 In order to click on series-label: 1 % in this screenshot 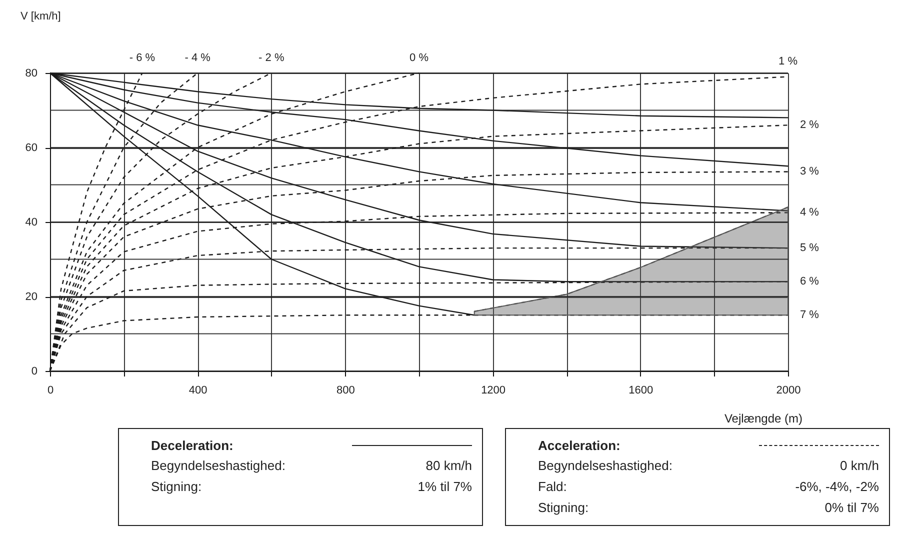, I will do `click(788, 62)`.